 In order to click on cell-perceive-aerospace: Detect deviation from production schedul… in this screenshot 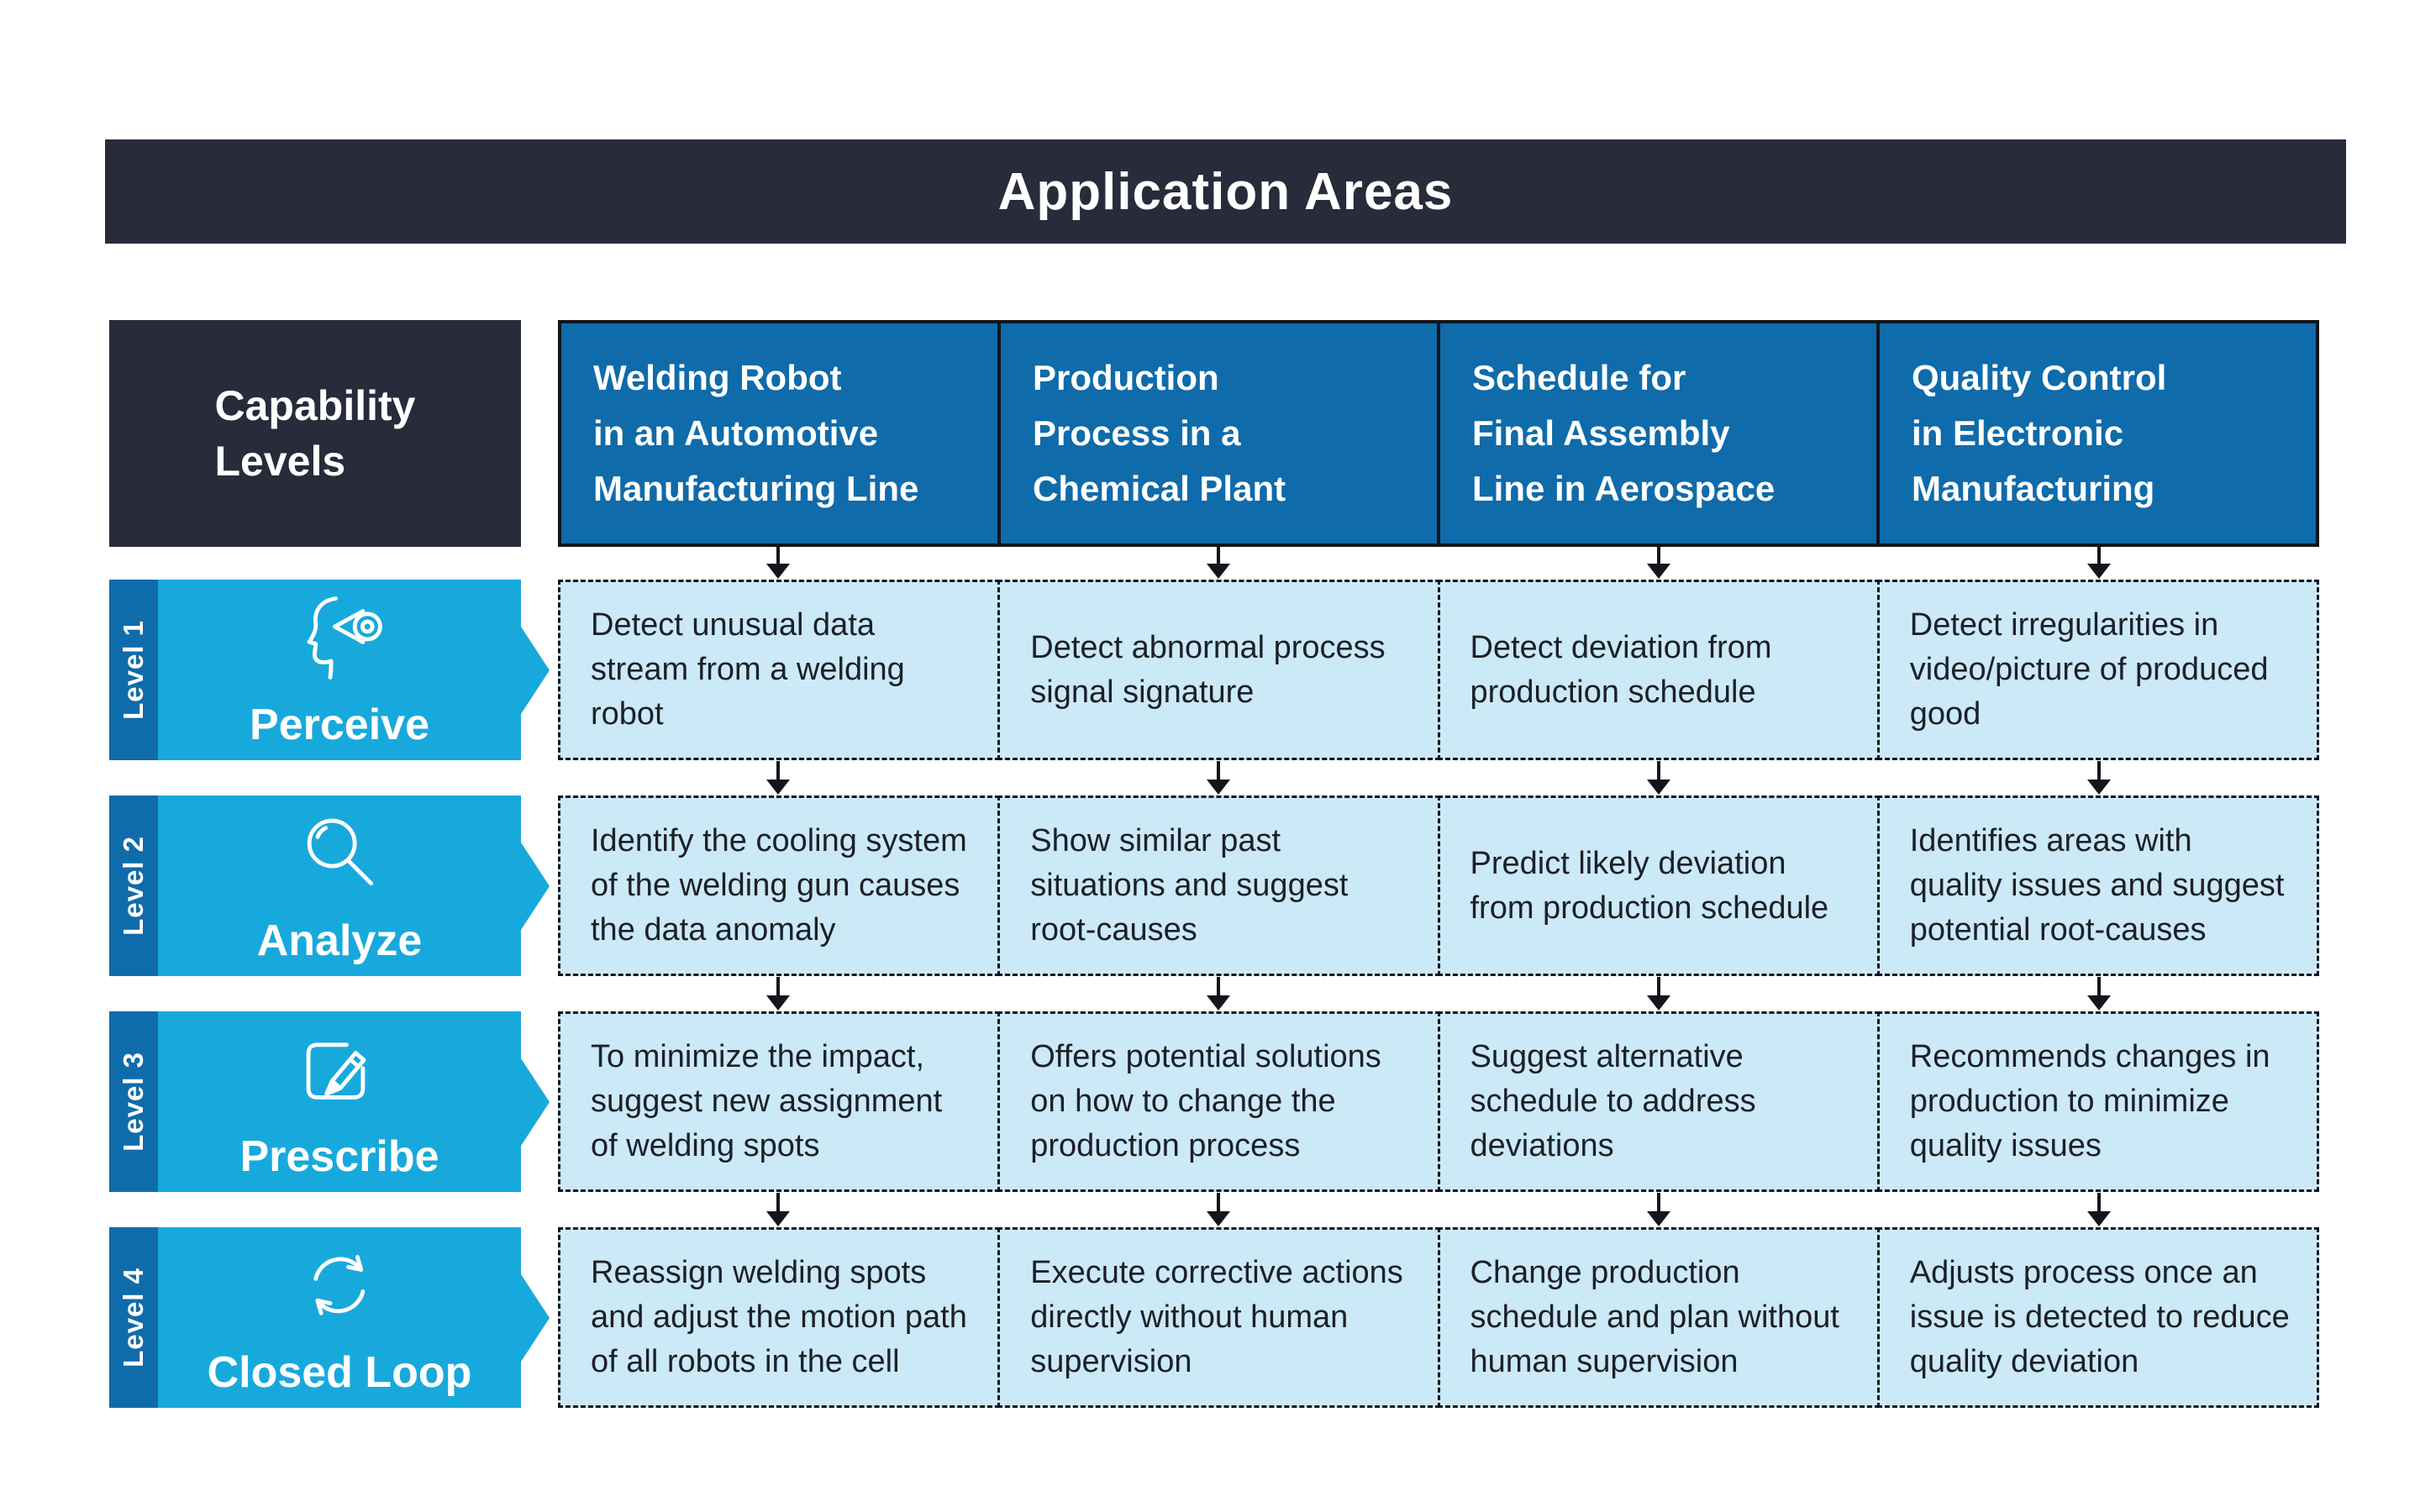, I will do `click(1658, 670)`.